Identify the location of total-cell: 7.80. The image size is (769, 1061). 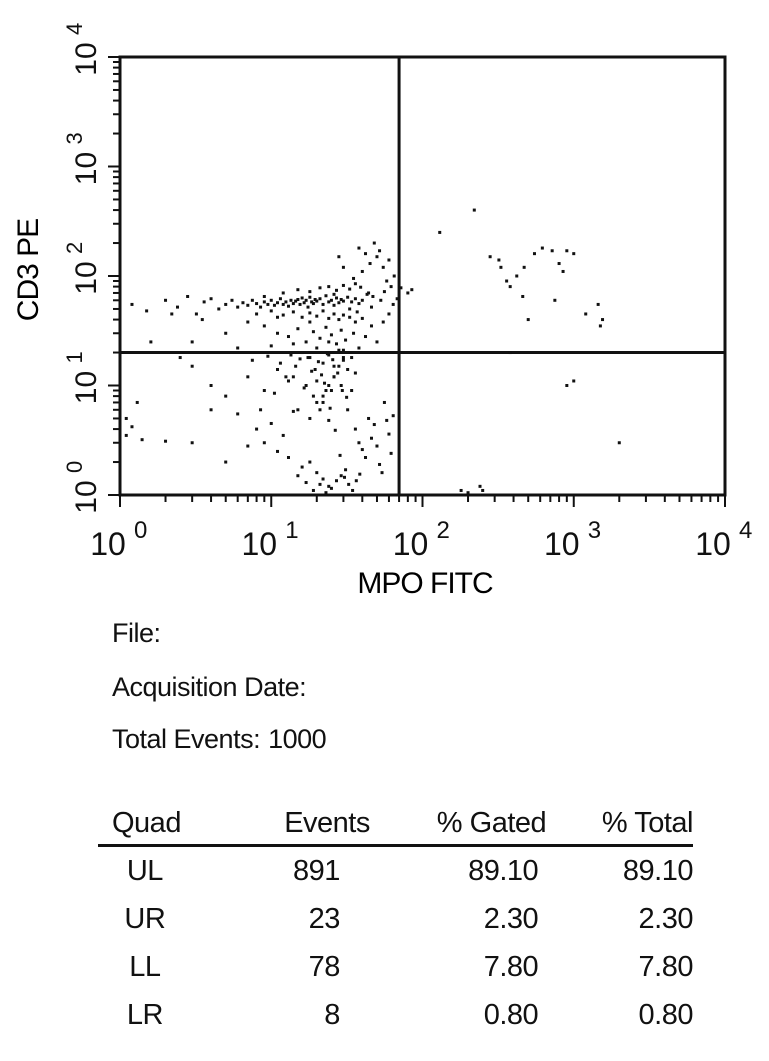
(666, 966).